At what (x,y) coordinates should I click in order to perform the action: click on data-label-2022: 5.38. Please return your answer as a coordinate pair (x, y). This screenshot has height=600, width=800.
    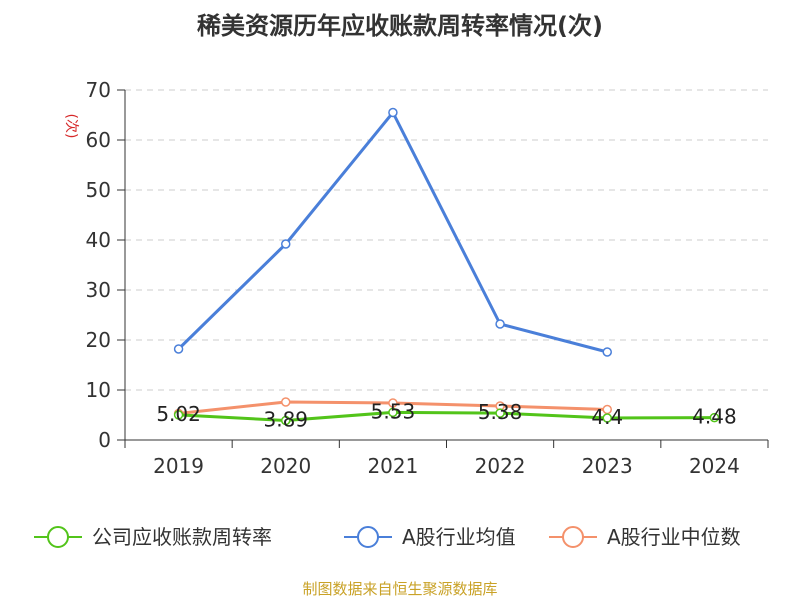
    Looking at the image, I should click on (500, 412).